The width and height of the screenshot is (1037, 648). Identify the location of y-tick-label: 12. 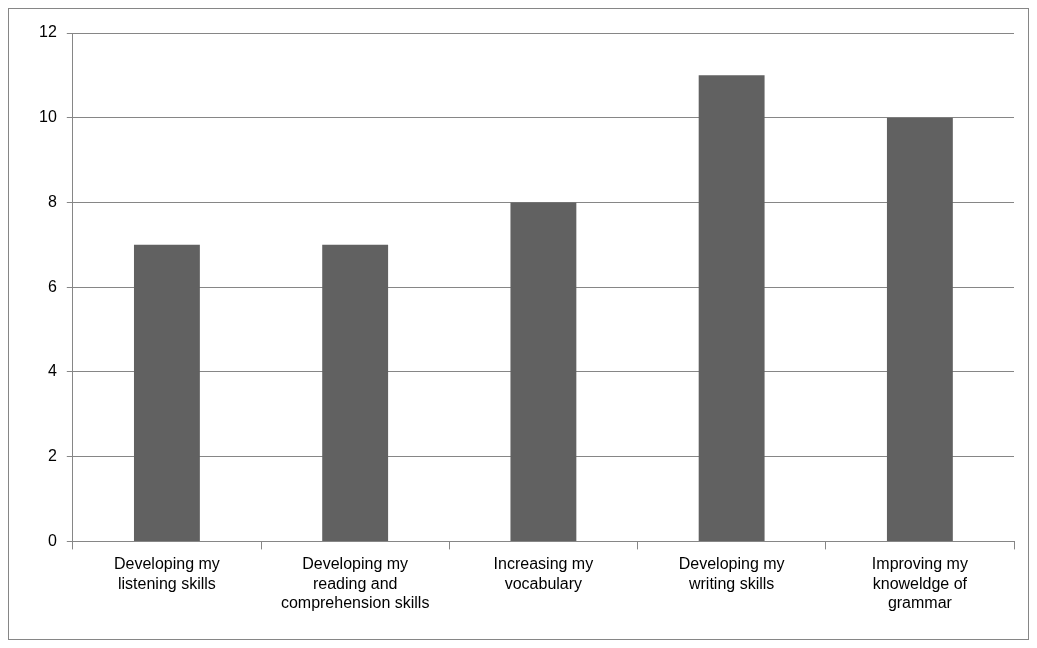
(48, 32).